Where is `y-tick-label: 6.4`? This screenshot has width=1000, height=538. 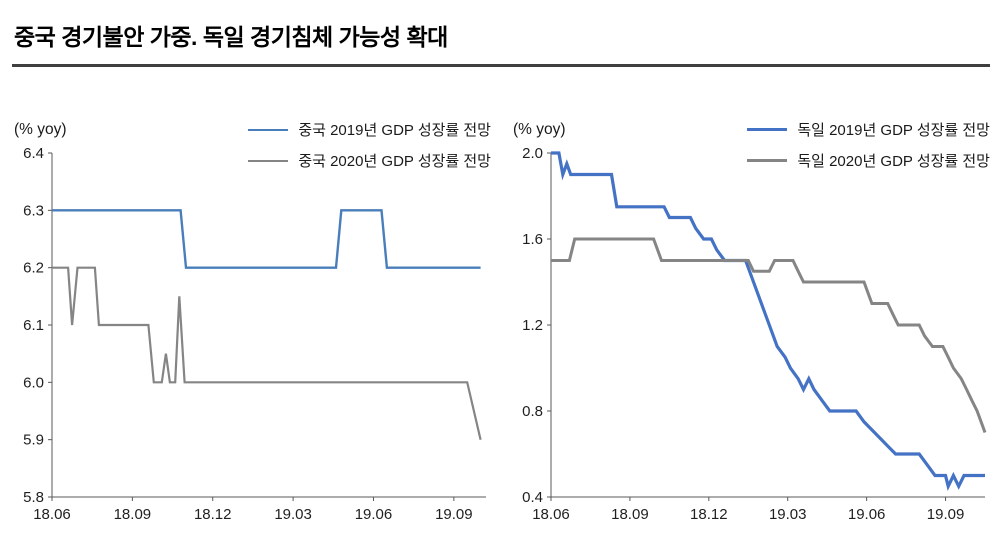 y-tick-label: 6.4 is located at coordinates (33, 153).